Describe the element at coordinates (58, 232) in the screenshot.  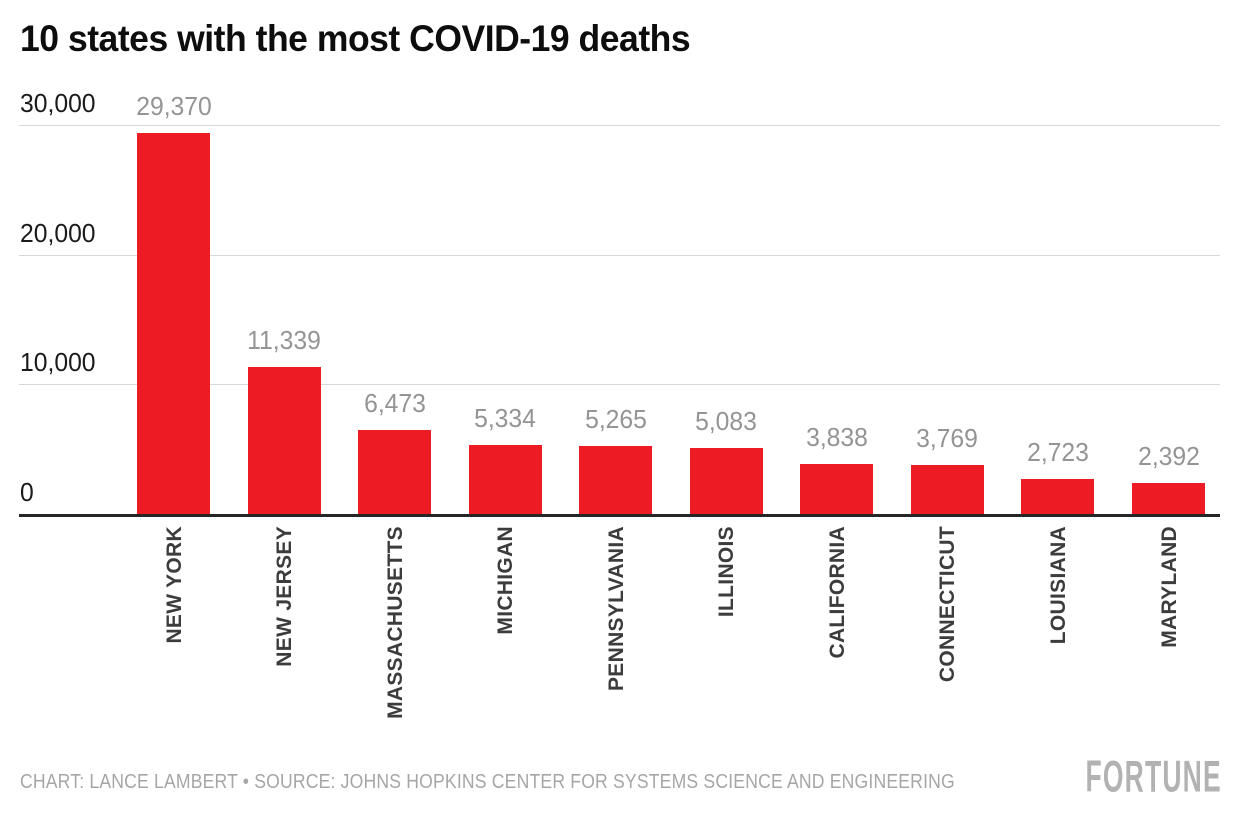
I see `y-axis-tick-label: 20,000` at that location.